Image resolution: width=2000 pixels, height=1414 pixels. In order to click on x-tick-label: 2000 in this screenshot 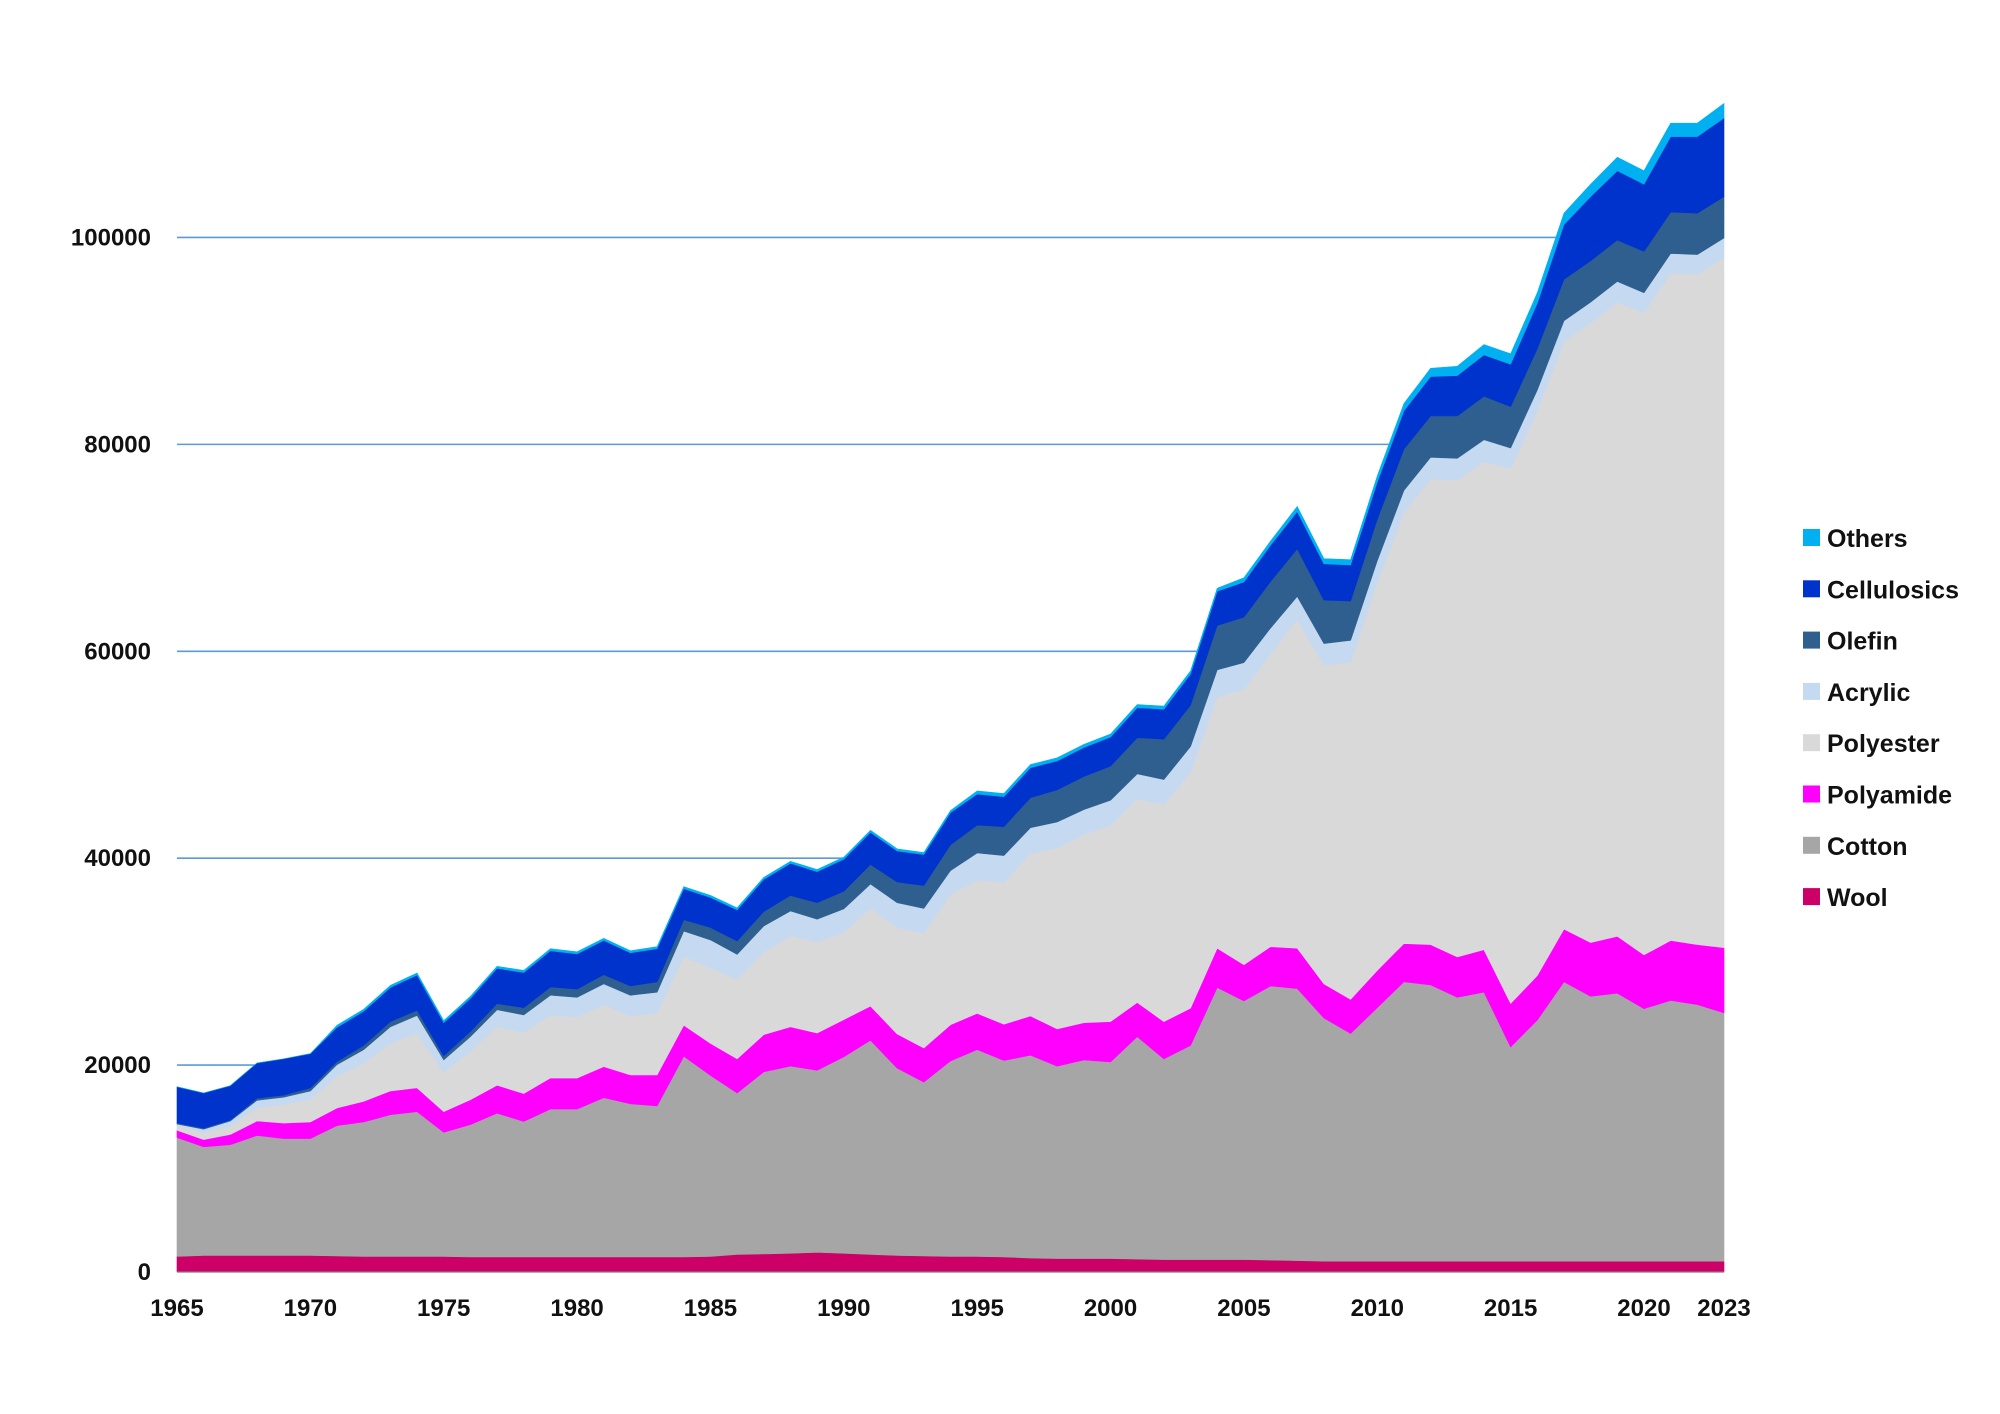, I will do `click(1110, 1308)`.